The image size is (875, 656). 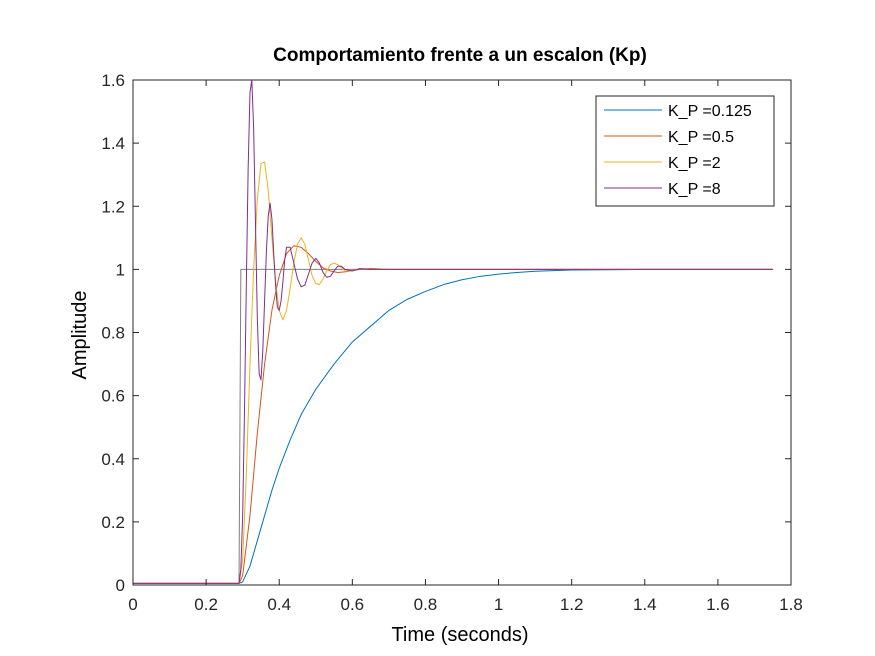 I want to click on legend-entry-label: K_P =8, so click(x=694, y=189).